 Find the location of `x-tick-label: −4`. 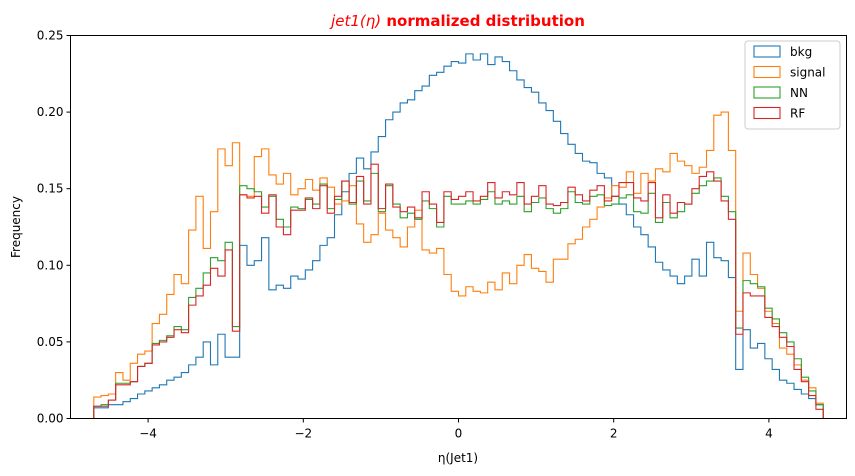

x-tick-label: −4 is located at coordinates (148, 434).